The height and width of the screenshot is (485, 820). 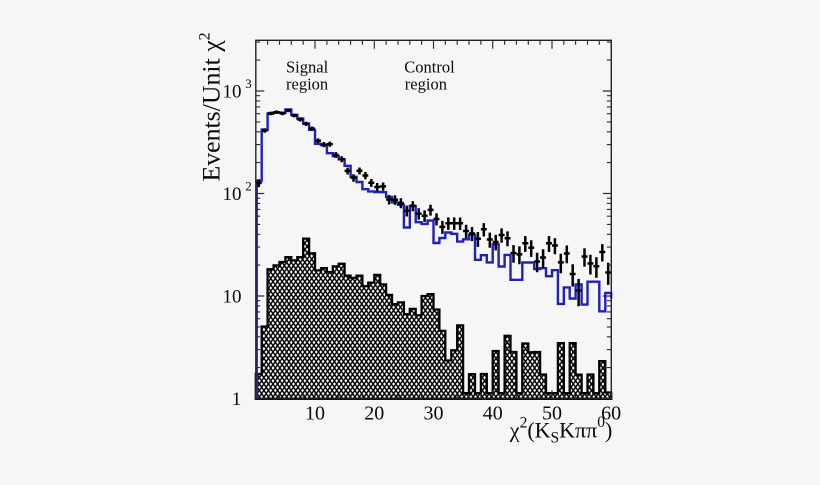 I want to click on svg-text: 50, so click(x=552, y=414).